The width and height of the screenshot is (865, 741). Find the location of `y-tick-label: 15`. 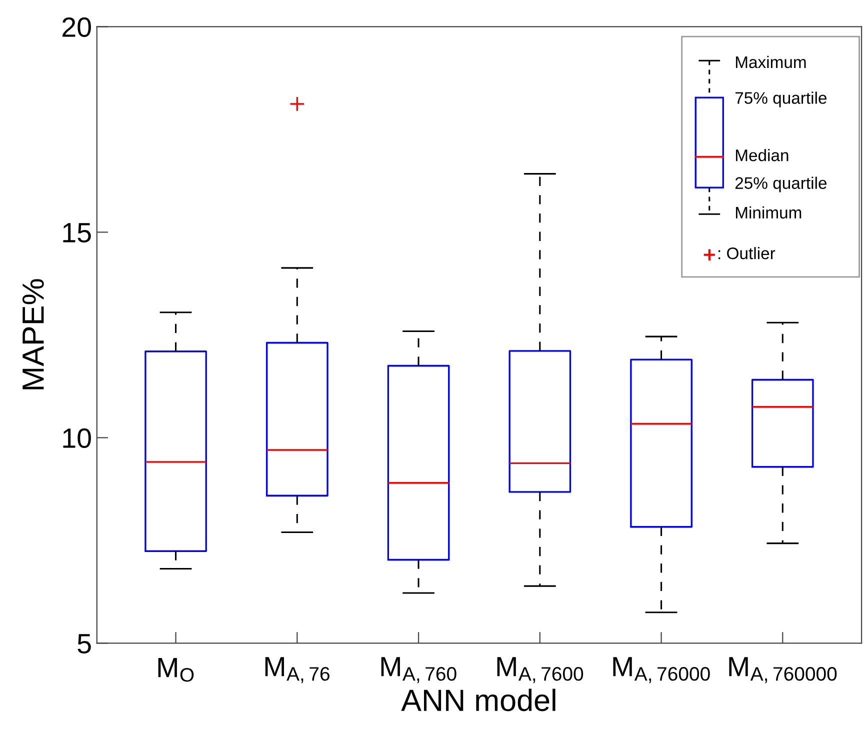

y-tick-label: 15 is located at coordinates (77, 233).